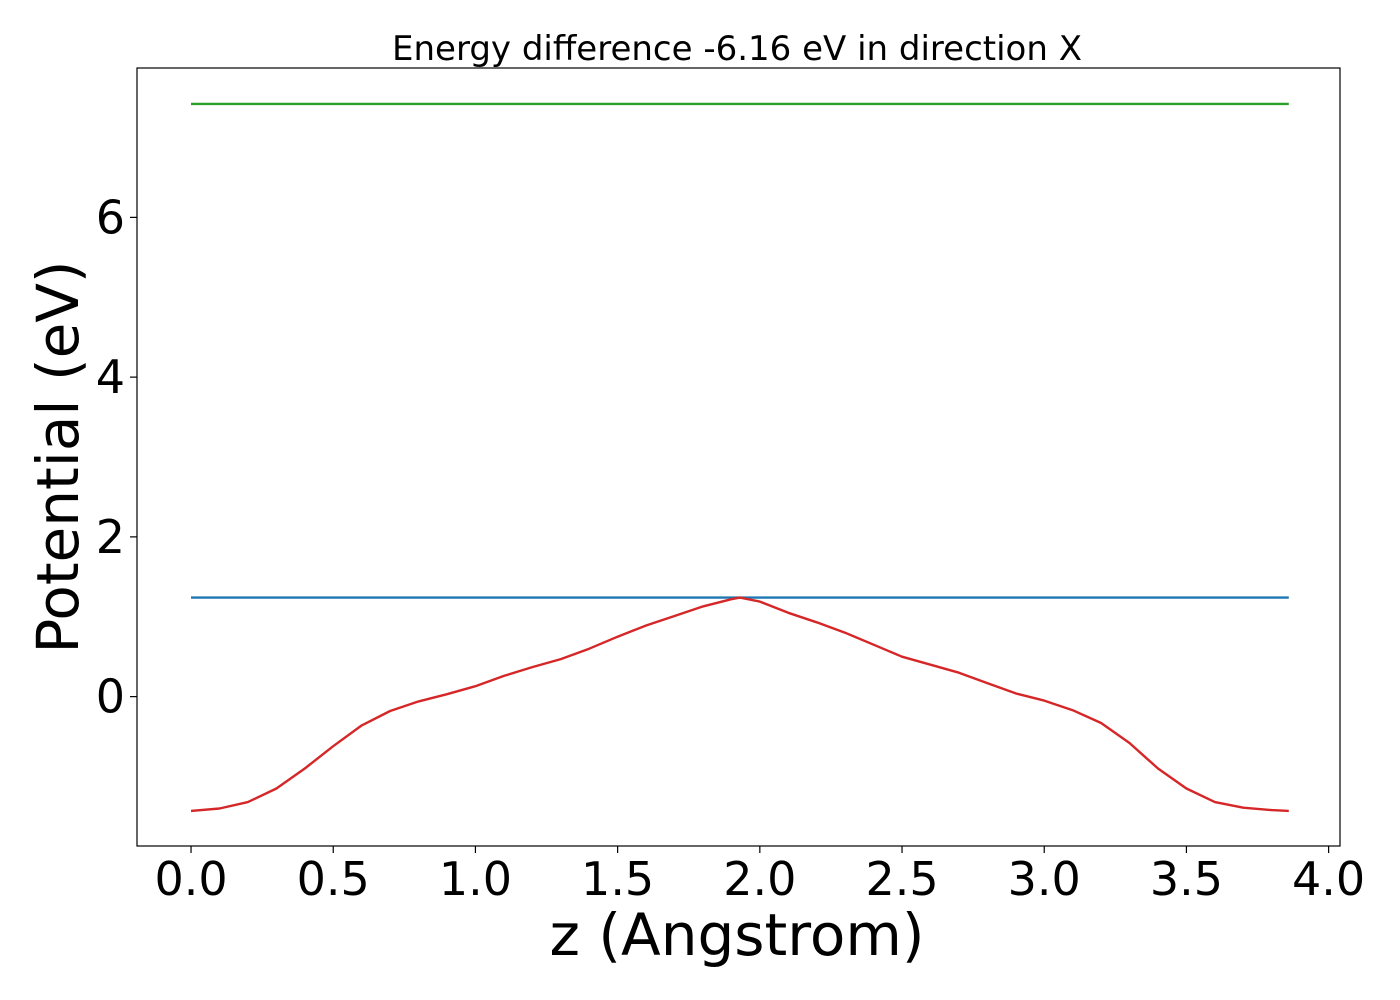  What do you see at coordinates (1328, 879) in the screenshot?
I see `x-tick-label: 4.0` at bounding box center [1328, 879].